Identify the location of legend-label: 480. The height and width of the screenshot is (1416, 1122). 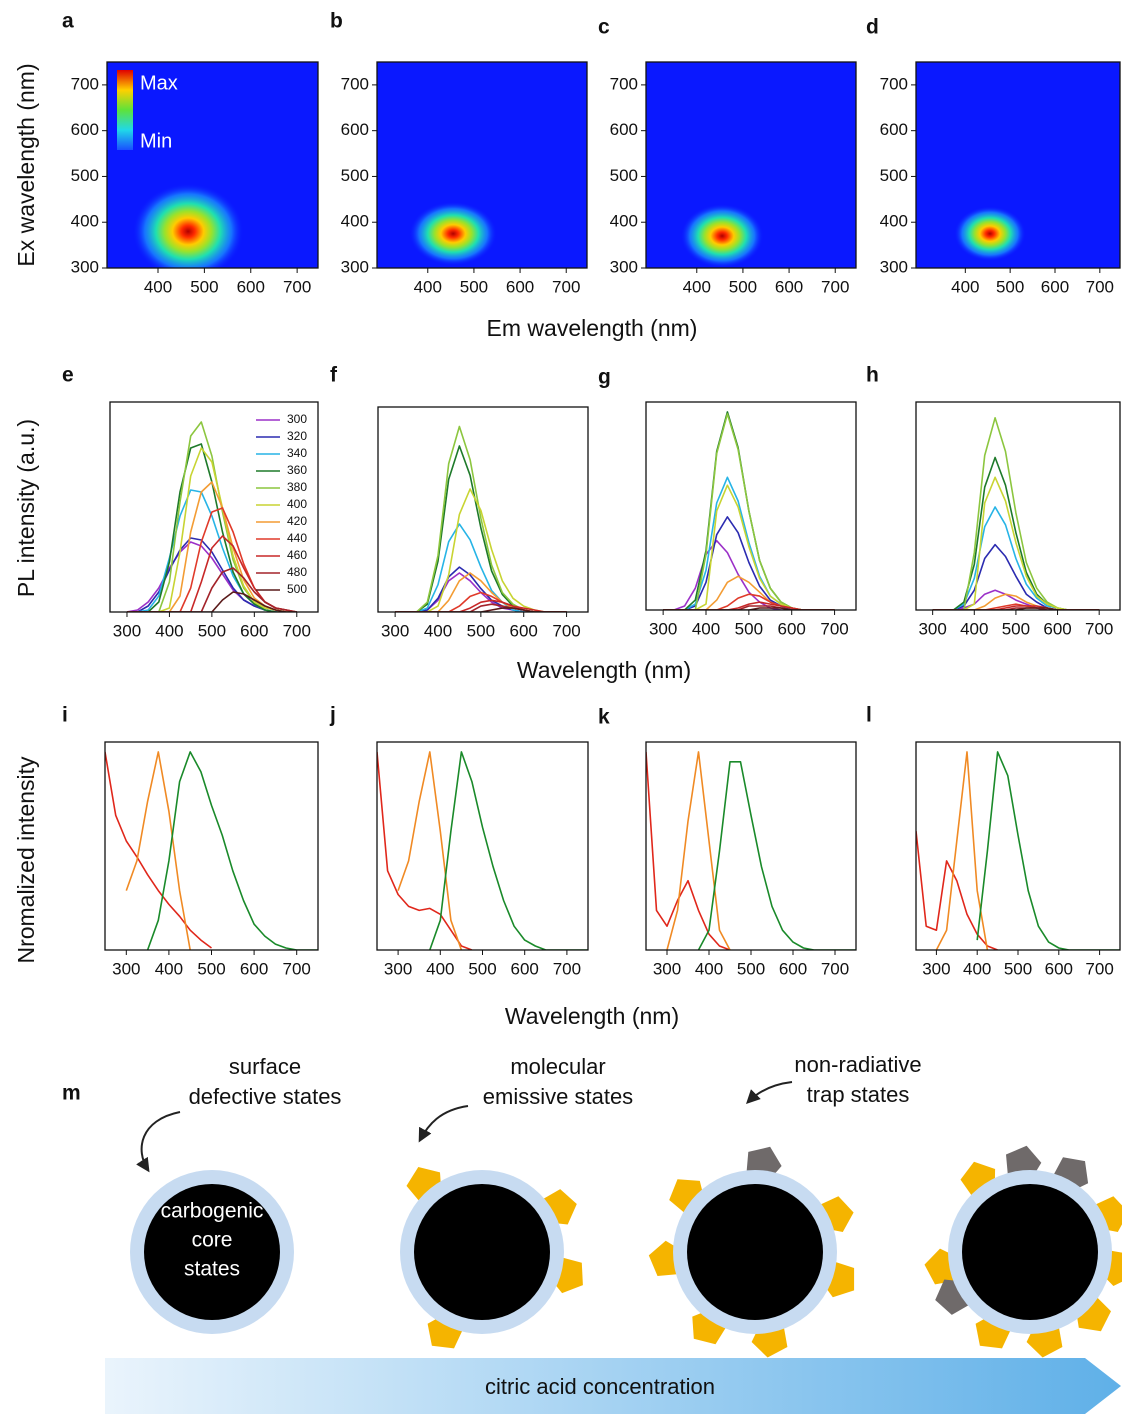
(297, 572).